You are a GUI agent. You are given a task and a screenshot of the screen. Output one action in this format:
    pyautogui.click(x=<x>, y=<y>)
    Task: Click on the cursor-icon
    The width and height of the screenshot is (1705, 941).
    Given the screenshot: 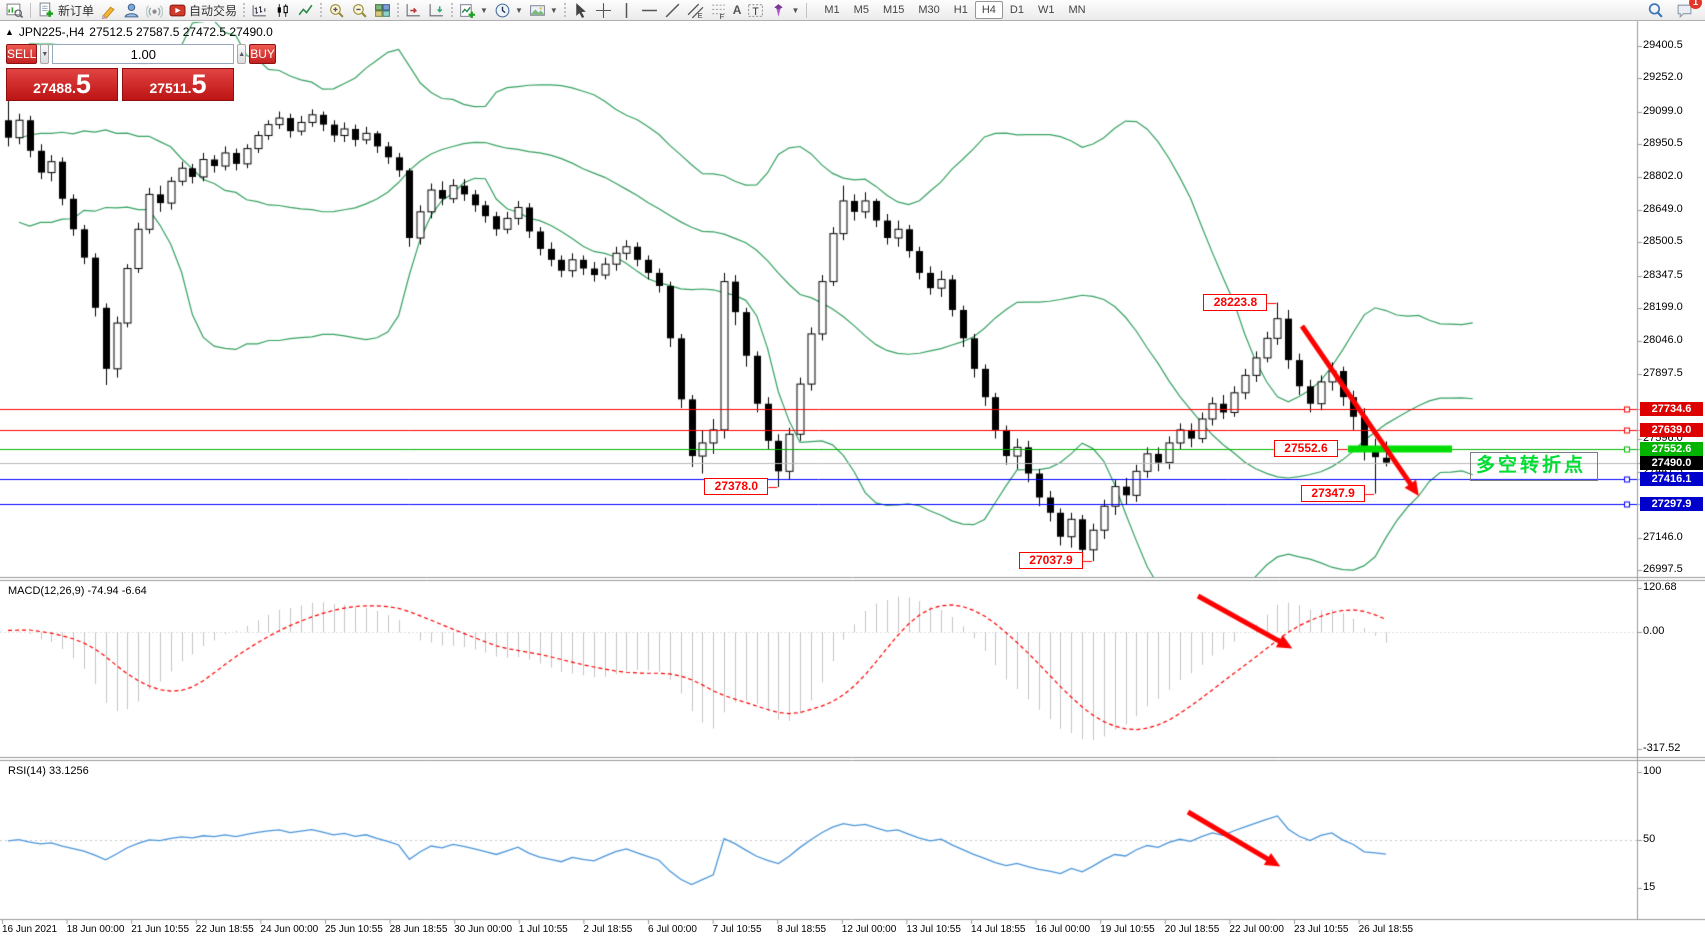 What is the action you would take?
    pyautogui.click(x=581, y=10)
    